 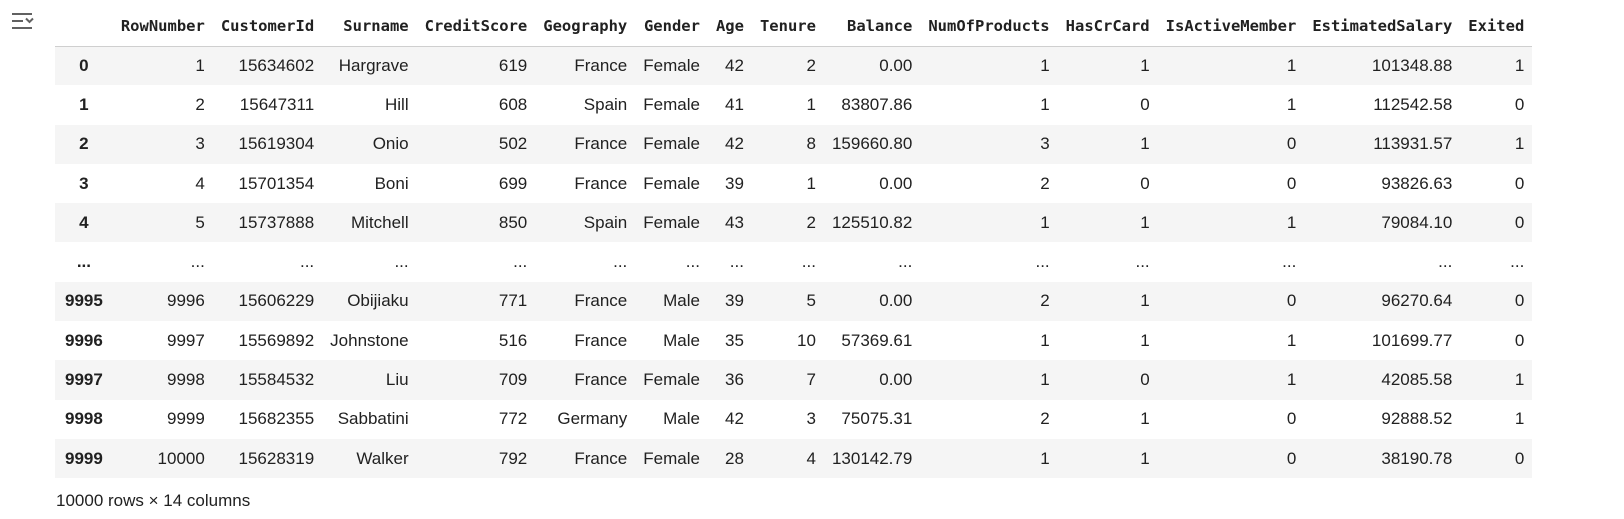 What do you see at coordinates (681, 419) in the screenshot?
I see `table-cell: Male` at bounding box center [681, 419].